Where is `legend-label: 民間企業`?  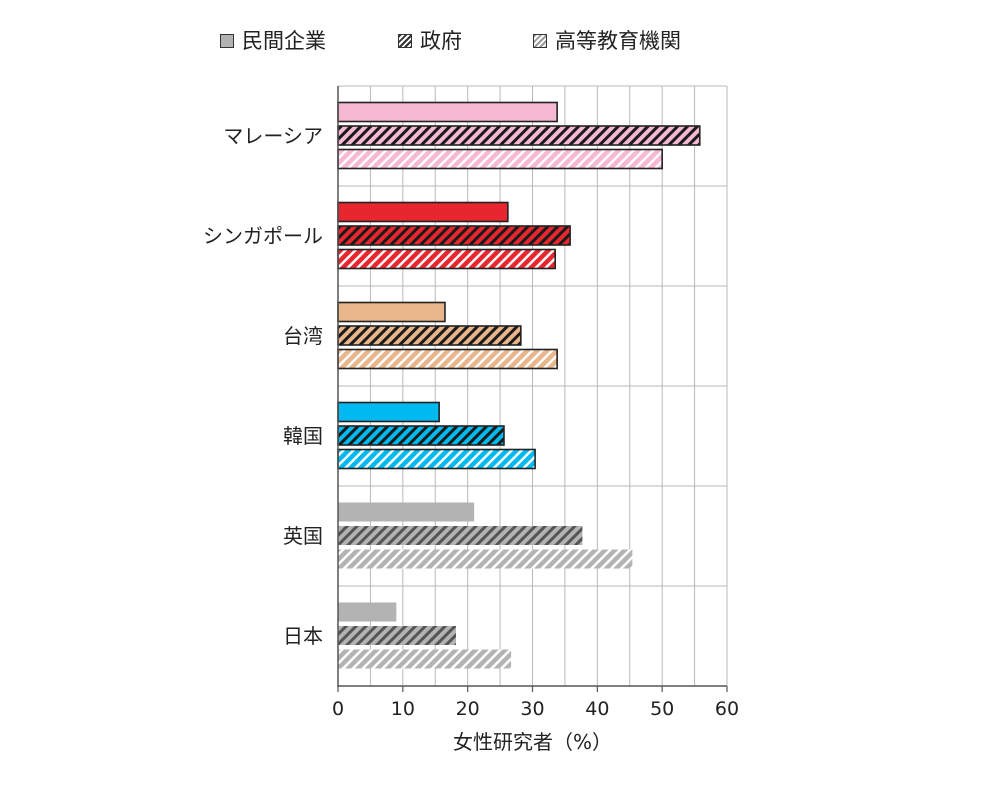 legend-label: 民間企業 is located at coordinates (284, 41).